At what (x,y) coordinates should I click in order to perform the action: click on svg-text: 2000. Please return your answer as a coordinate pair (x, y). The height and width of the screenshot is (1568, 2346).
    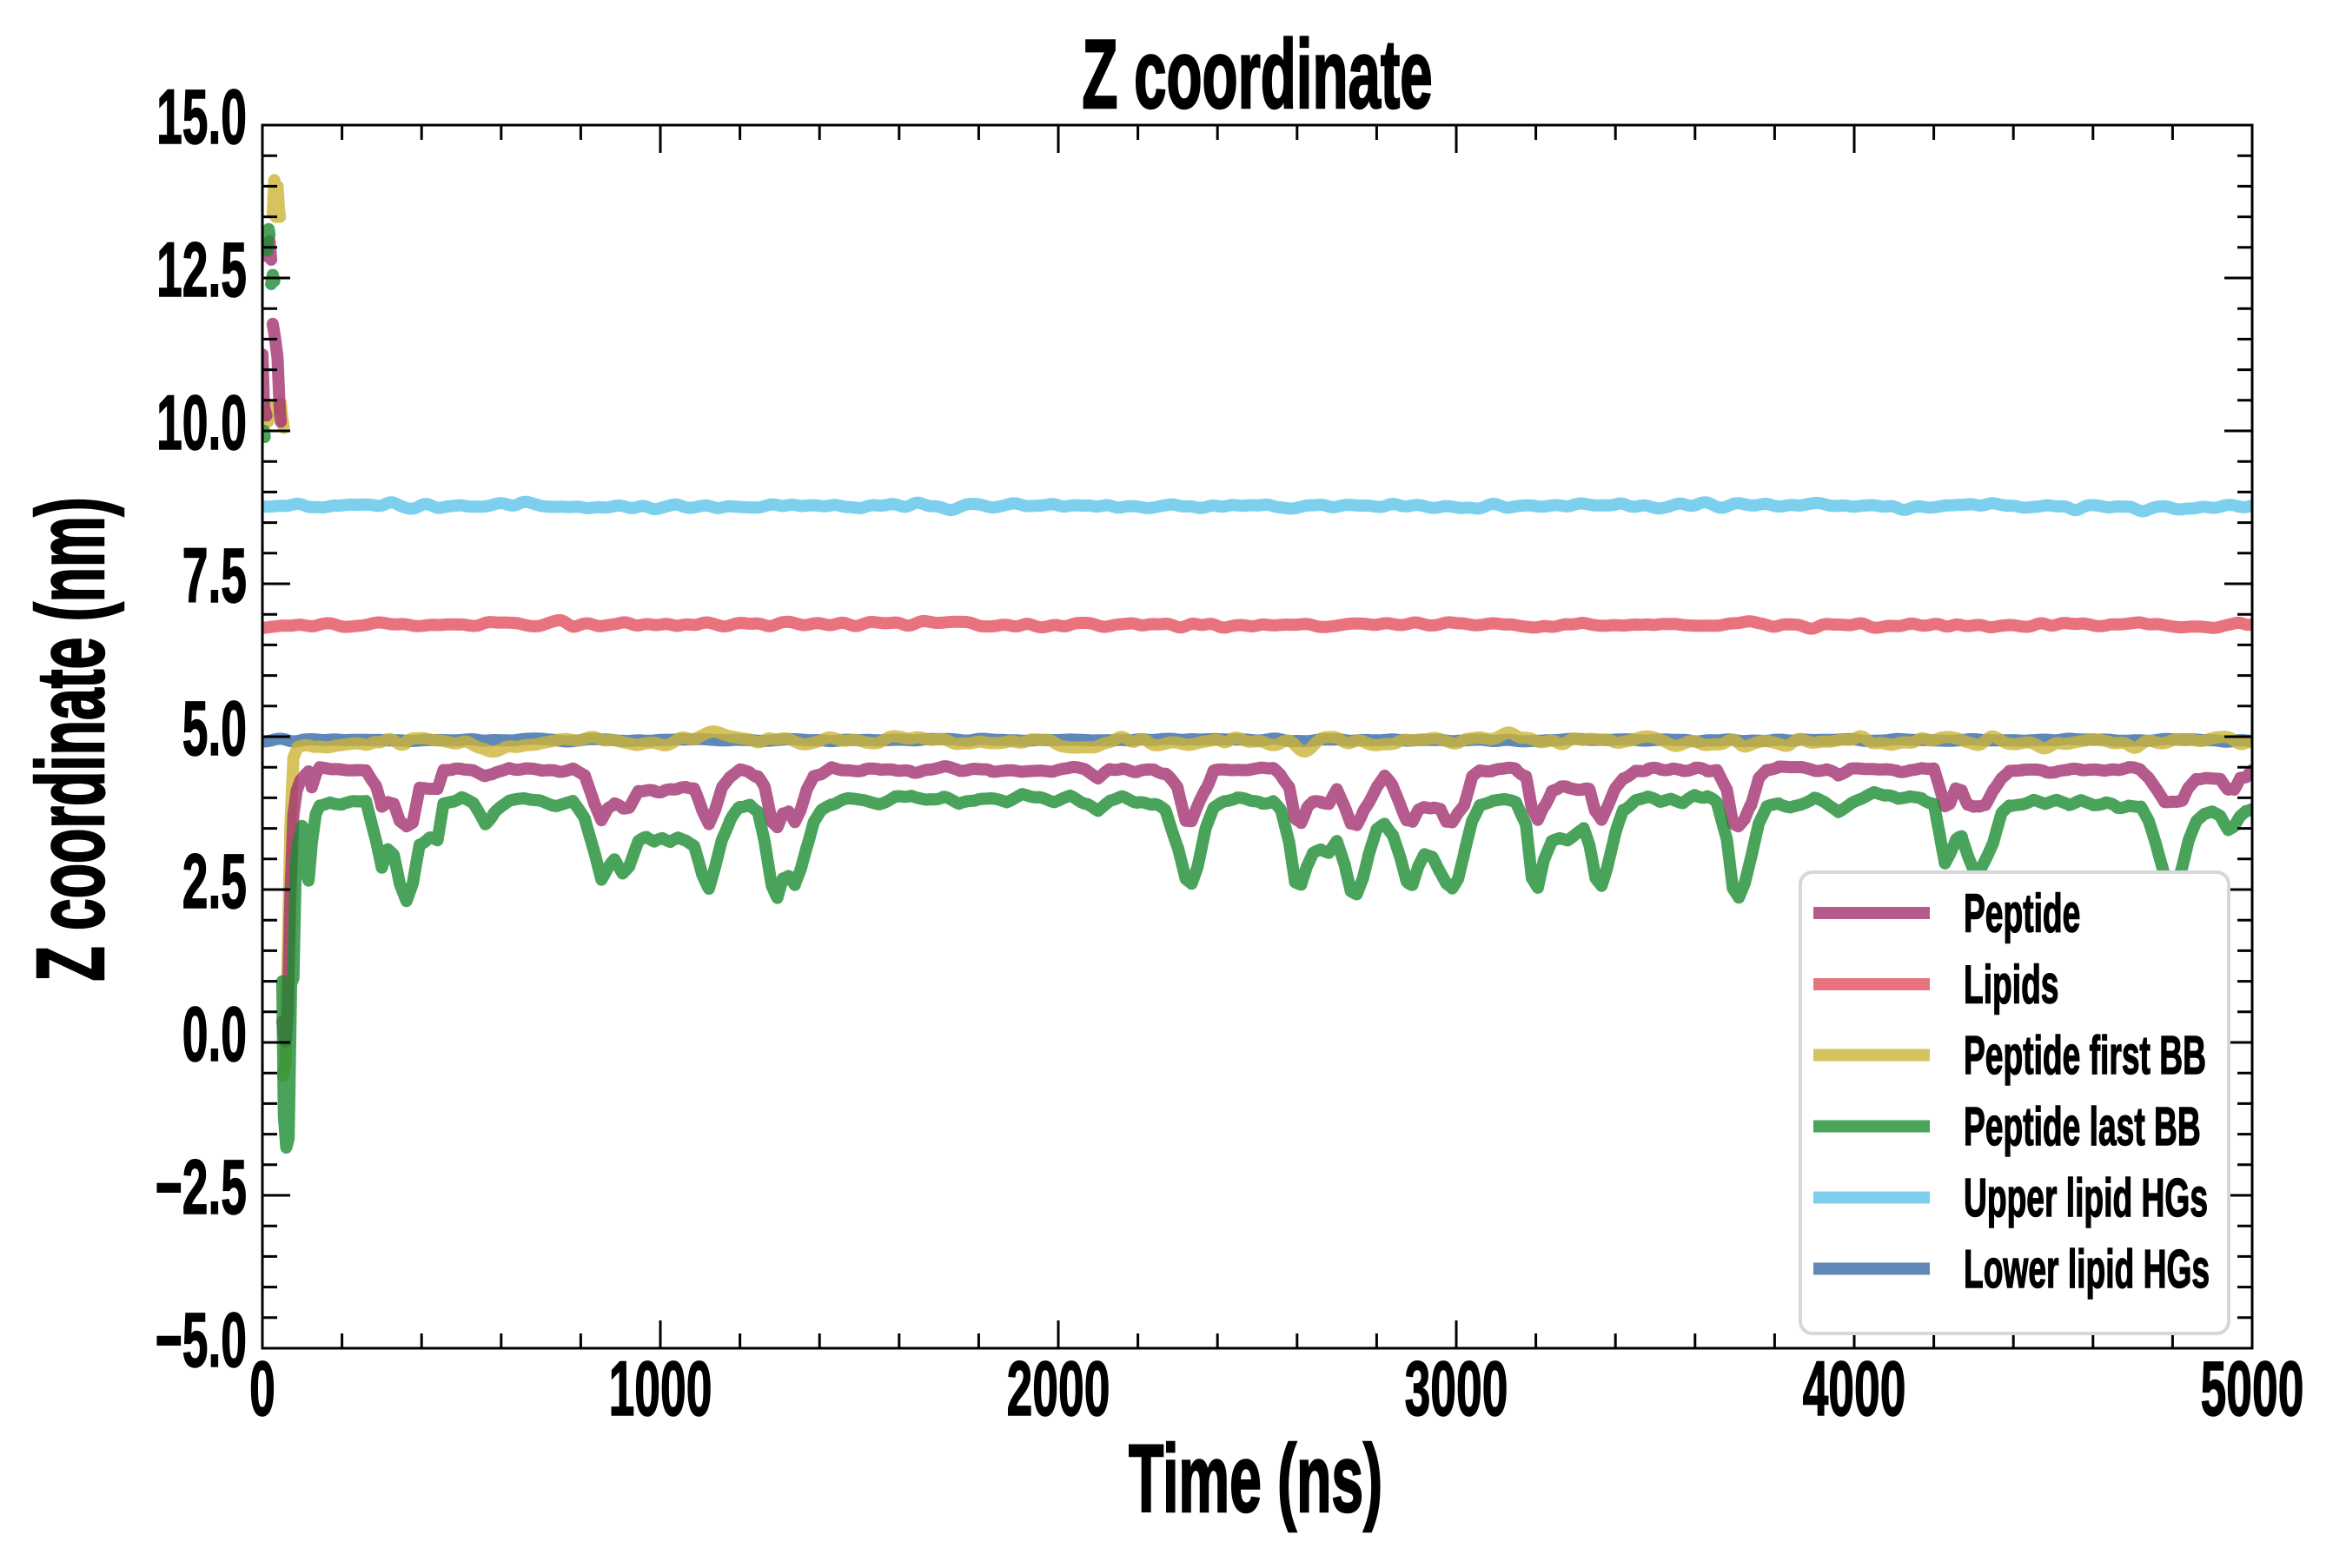
    Looking at the image, I should click on (1059, 1389).